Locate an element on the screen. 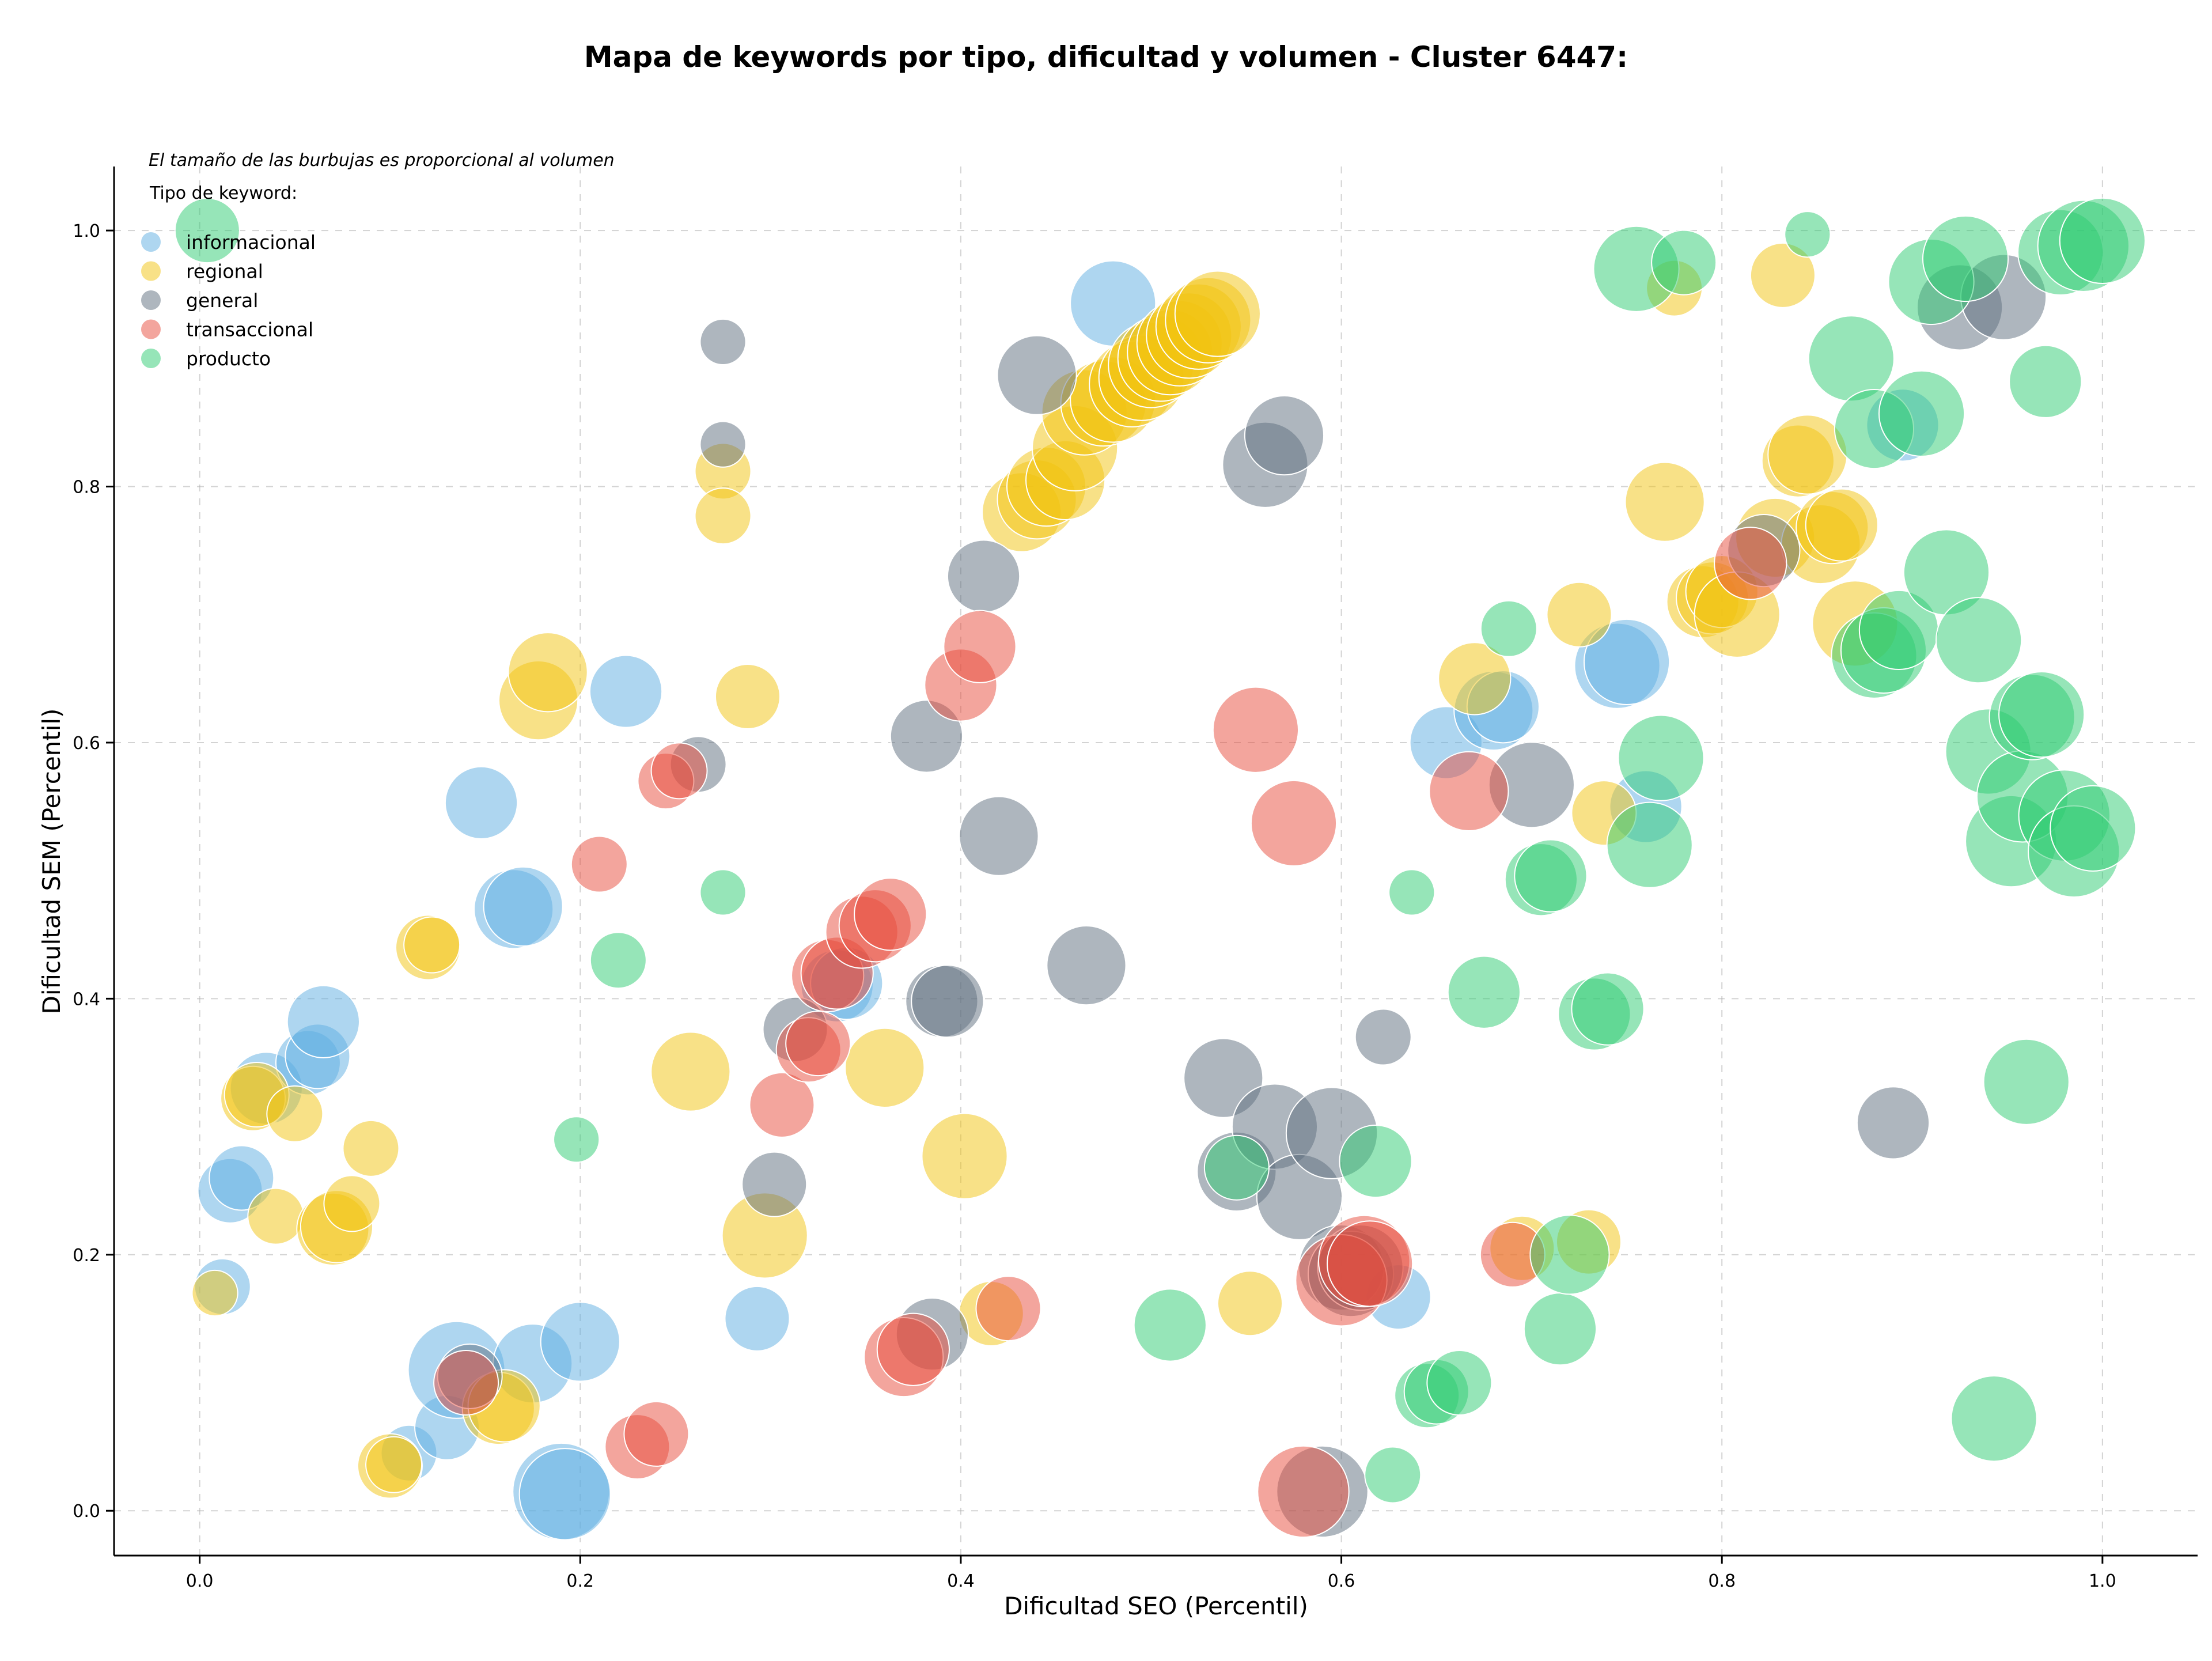  legend-label: general is located at coordinates (222, 300).